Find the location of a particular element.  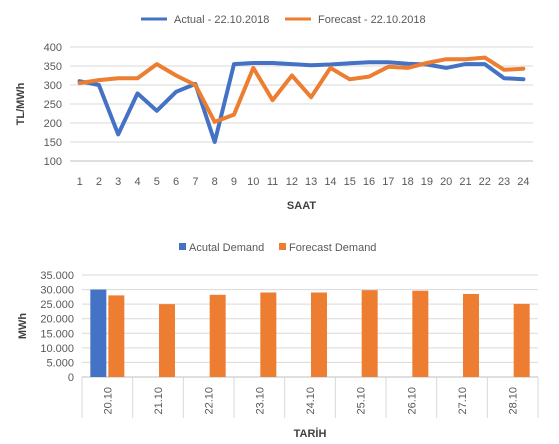

y-tick-label: 15.000 is located at coordinates (57, 334).